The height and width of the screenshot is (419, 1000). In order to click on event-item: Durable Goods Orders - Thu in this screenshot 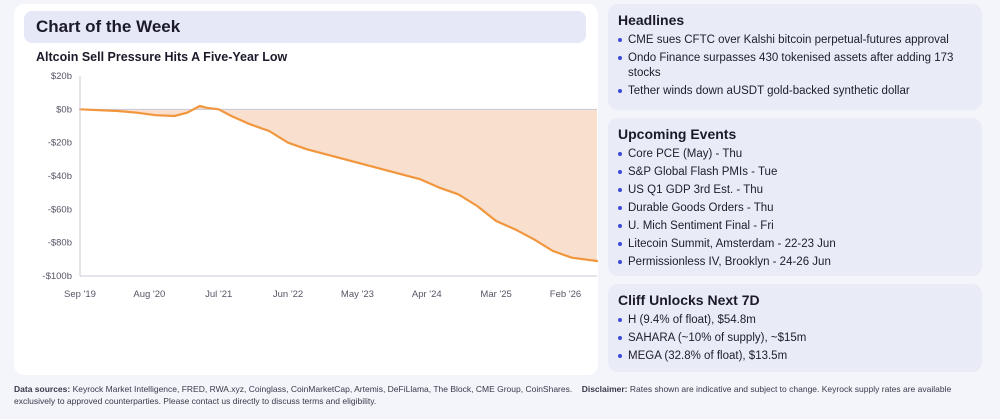, I will do `click(795, 208)`.